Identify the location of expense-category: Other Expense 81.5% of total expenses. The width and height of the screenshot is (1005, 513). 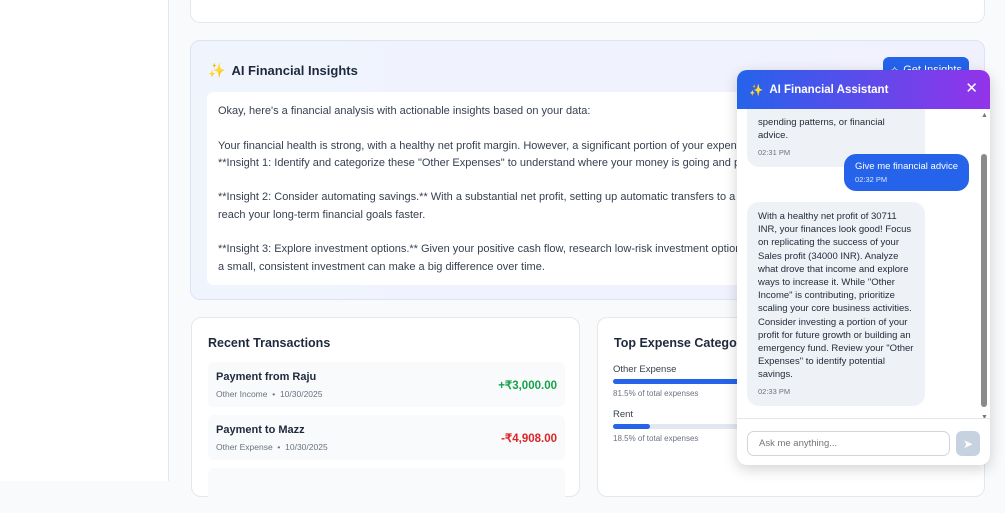
(713, 381).